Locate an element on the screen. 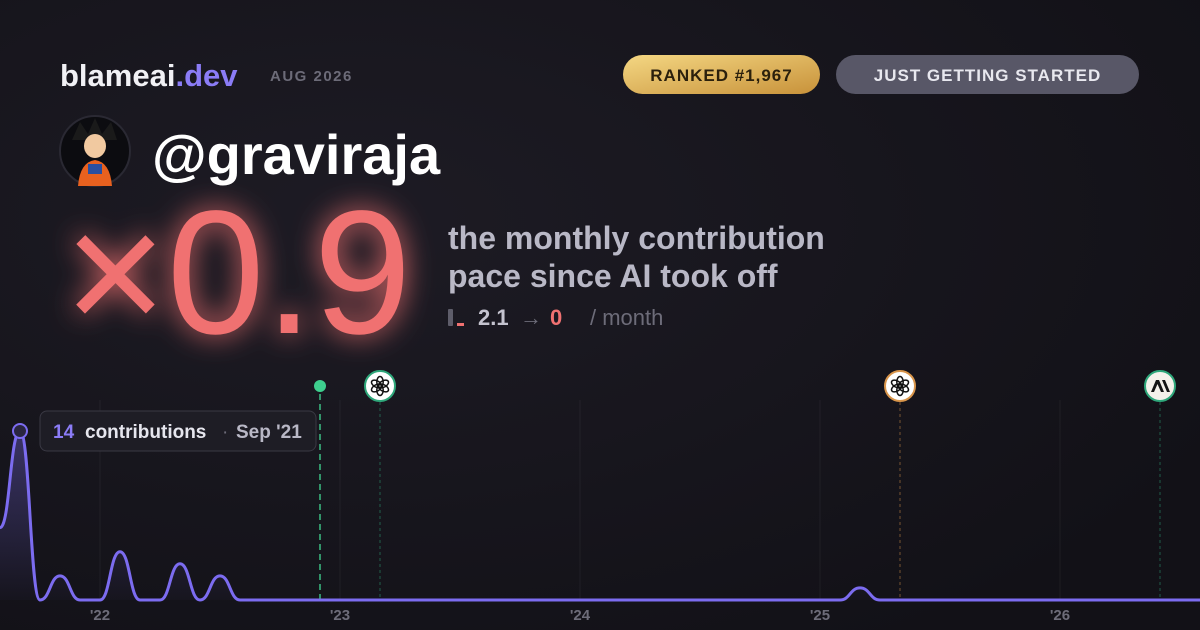 Image resolution: width=1200 pixels, height=630 pixels. multiplier: ×0.9 is located at coordinates (237, 273).